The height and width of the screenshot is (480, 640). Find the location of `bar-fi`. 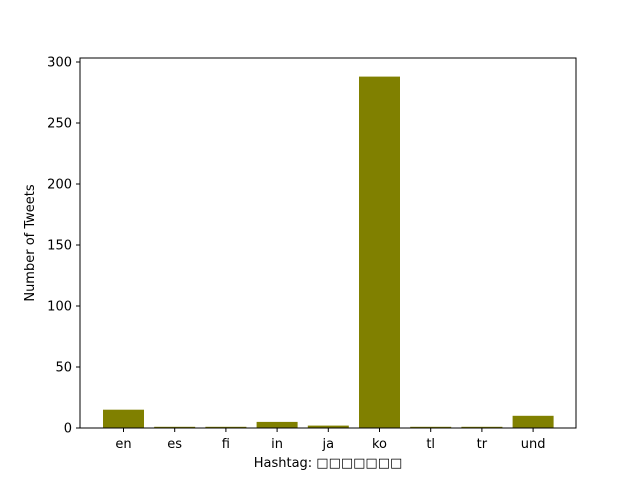

bar-fi is located at coordinates (226, 427).